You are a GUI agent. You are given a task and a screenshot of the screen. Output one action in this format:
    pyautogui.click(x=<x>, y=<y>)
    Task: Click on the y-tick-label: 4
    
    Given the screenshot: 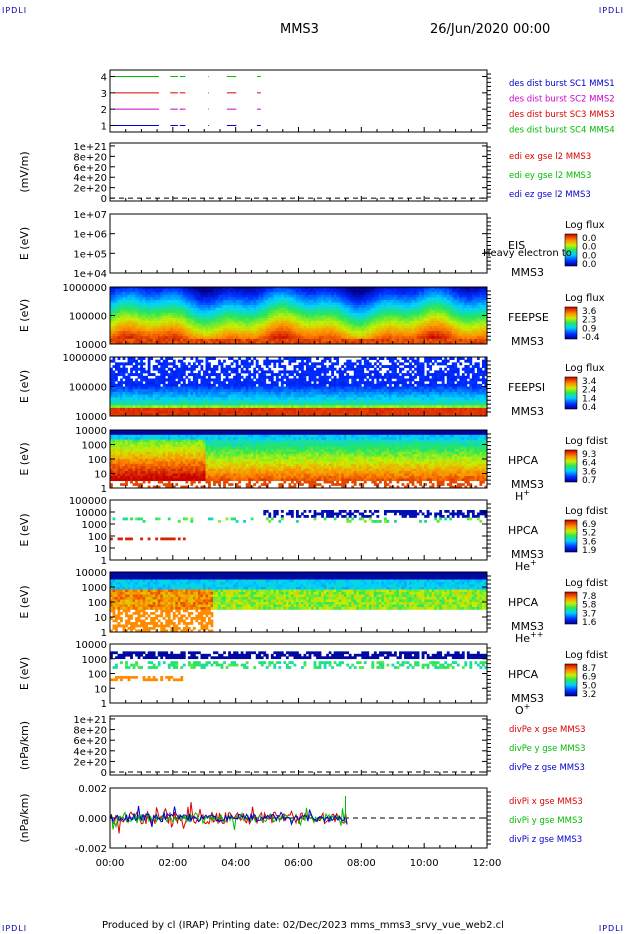 What is the action you would take?
    pyautogui.click(x=104, y=78)
    